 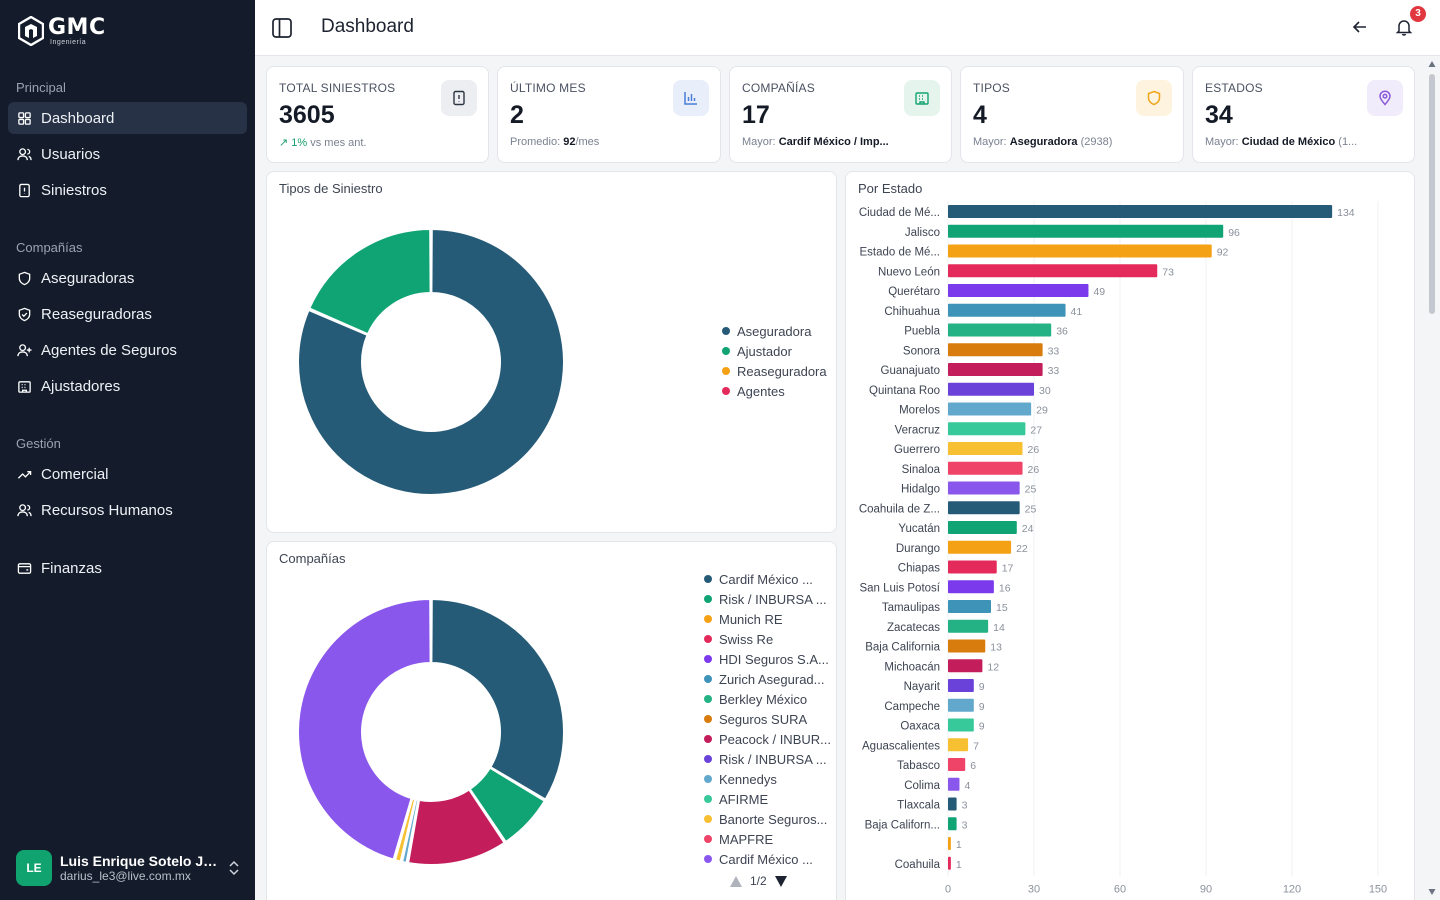 What do you see at coordinates (127, 154) in the screenshot?
I see `sidebar-item-usuarios: Usuarios` at bounding box center [127, 154].